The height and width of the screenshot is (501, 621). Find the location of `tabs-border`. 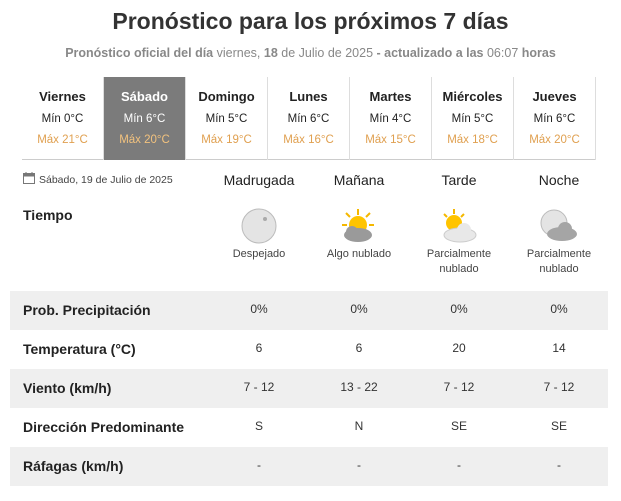

tabs-border is located at coordinates (308, 159).